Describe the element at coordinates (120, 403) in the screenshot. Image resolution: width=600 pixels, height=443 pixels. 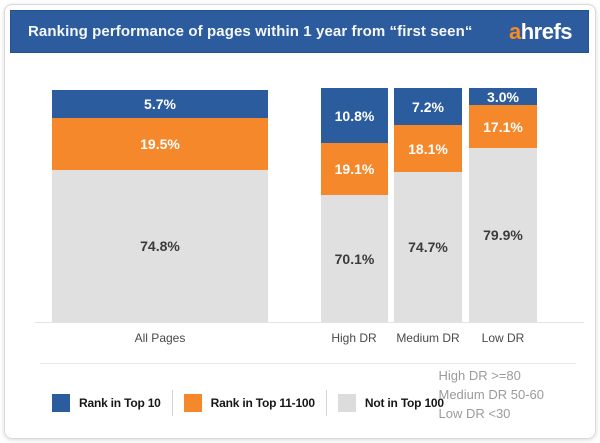
I see `legend-label: Rank in Top 10` at that location.